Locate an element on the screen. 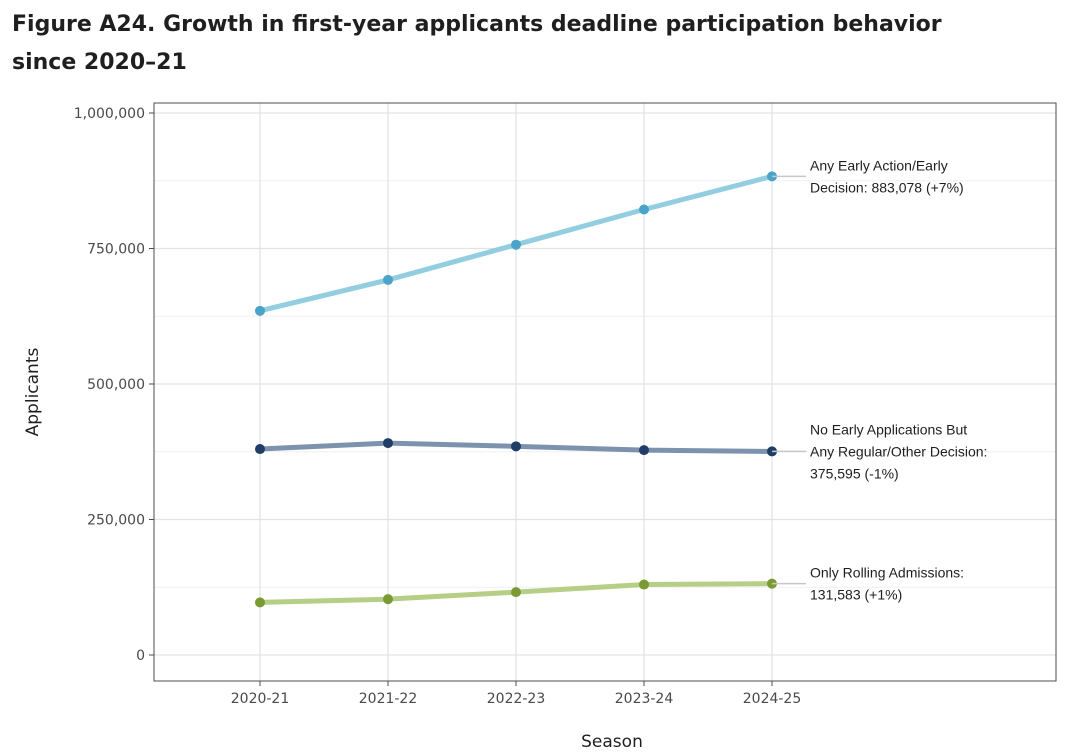 The image size is (1080, 755). x-axis-ticks: 2020-21 2021-22 2022-23 2023-24 2024-25 is located at coordinates (516, 694).